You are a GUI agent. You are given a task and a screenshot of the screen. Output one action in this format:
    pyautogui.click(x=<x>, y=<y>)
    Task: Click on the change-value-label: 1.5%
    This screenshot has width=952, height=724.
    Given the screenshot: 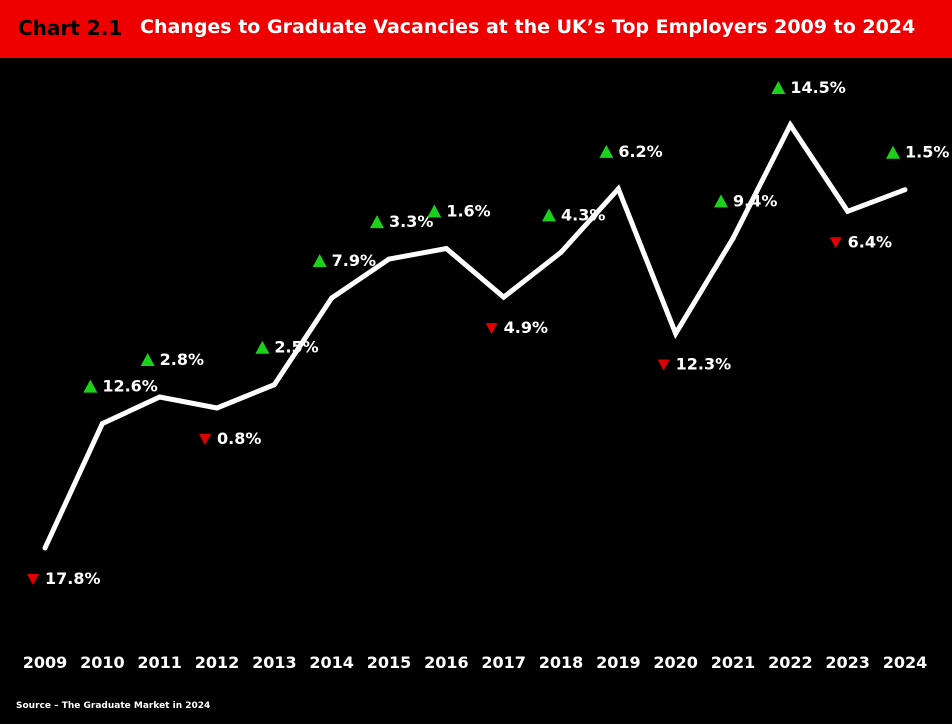 What is the action you would take?
    pyautogui.click(x=927, y=152)
    